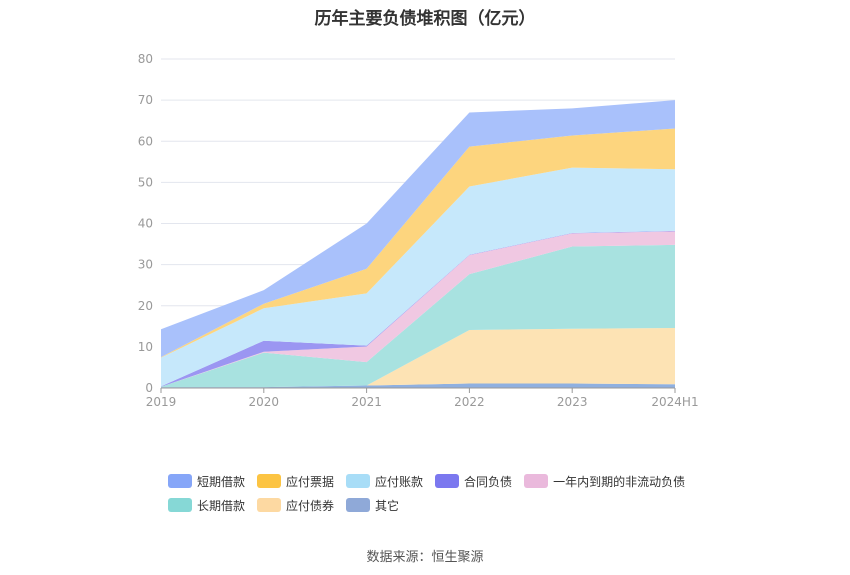  I want to click on x-tick-label: 2020, so click(264, 402).